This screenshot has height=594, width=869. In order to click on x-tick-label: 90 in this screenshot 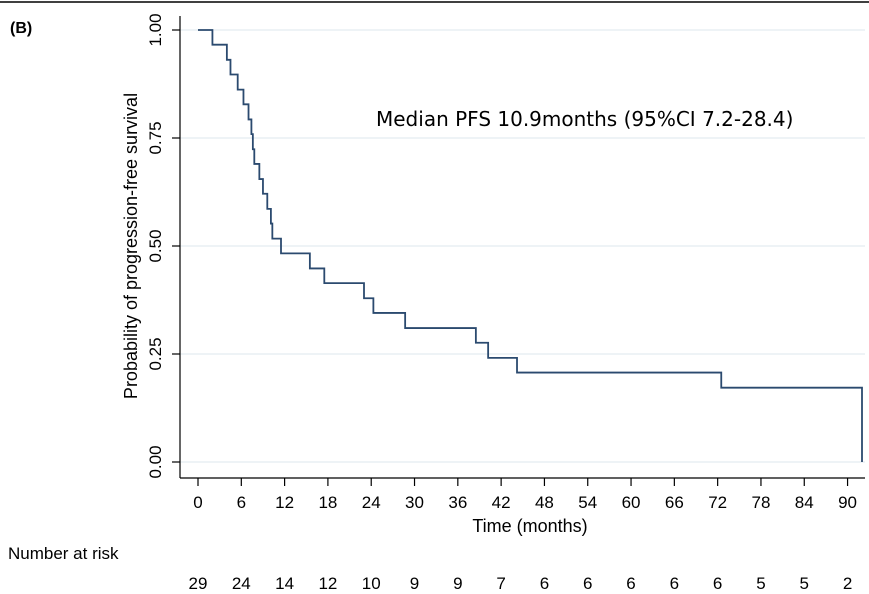, I will do `click(847, 502)`.